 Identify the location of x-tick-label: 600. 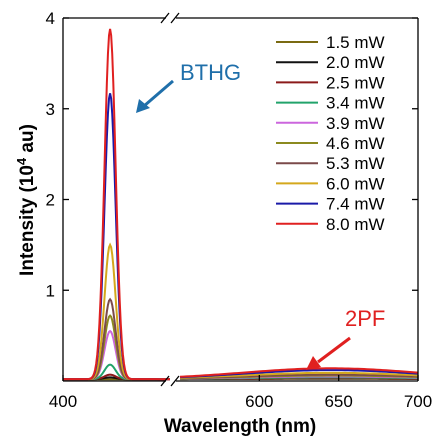
(259, 401).